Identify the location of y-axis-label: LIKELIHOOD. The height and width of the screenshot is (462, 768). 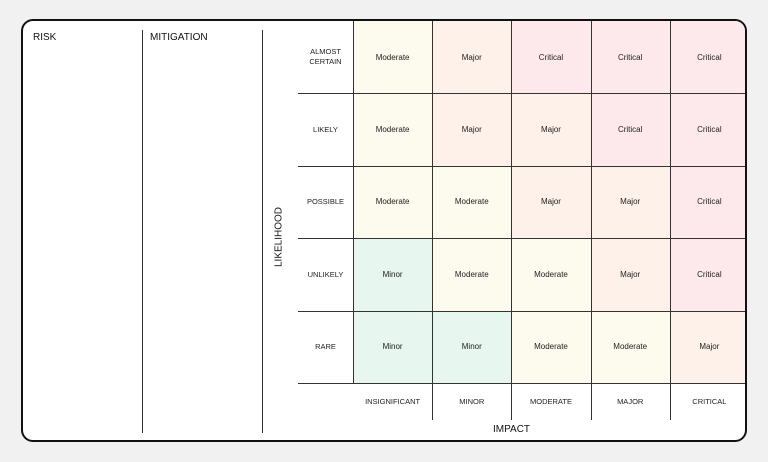
(279, 237).